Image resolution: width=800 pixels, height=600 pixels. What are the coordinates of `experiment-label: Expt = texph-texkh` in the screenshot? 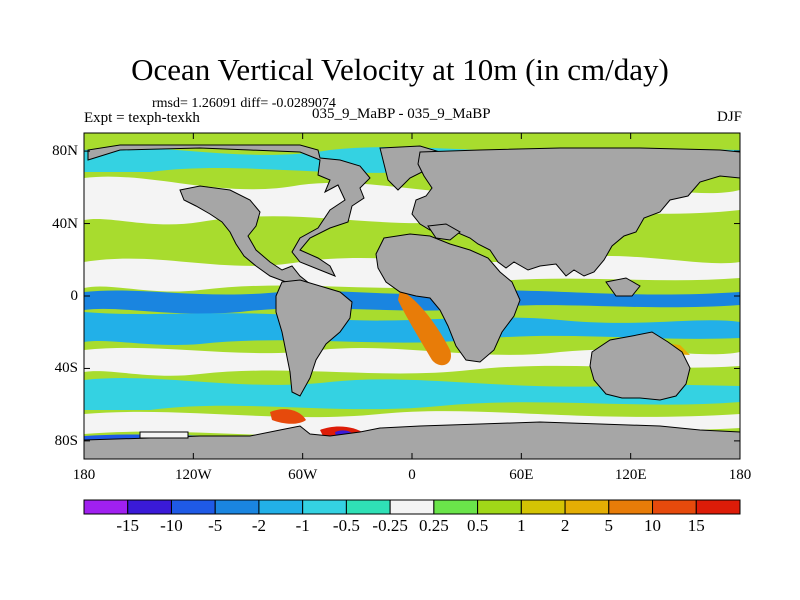 It's located at (142, 118).